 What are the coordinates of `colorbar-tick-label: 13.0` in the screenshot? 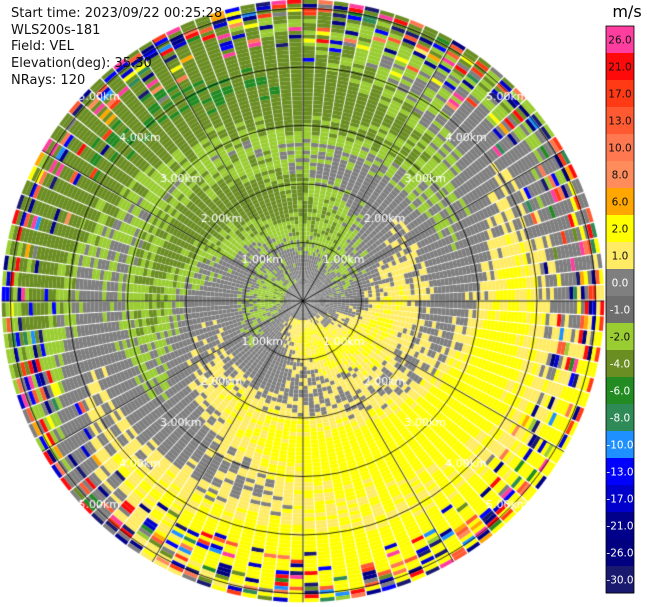 It's located at (619, 122).